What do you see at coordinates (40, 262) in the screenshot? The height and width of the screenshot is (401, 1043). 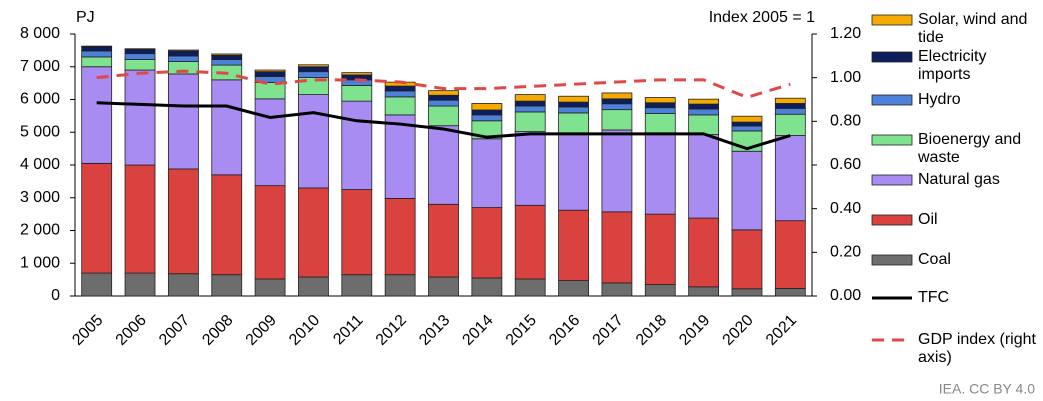 I see `y-tick-label: 1 000` at bounding box center [40, 262].